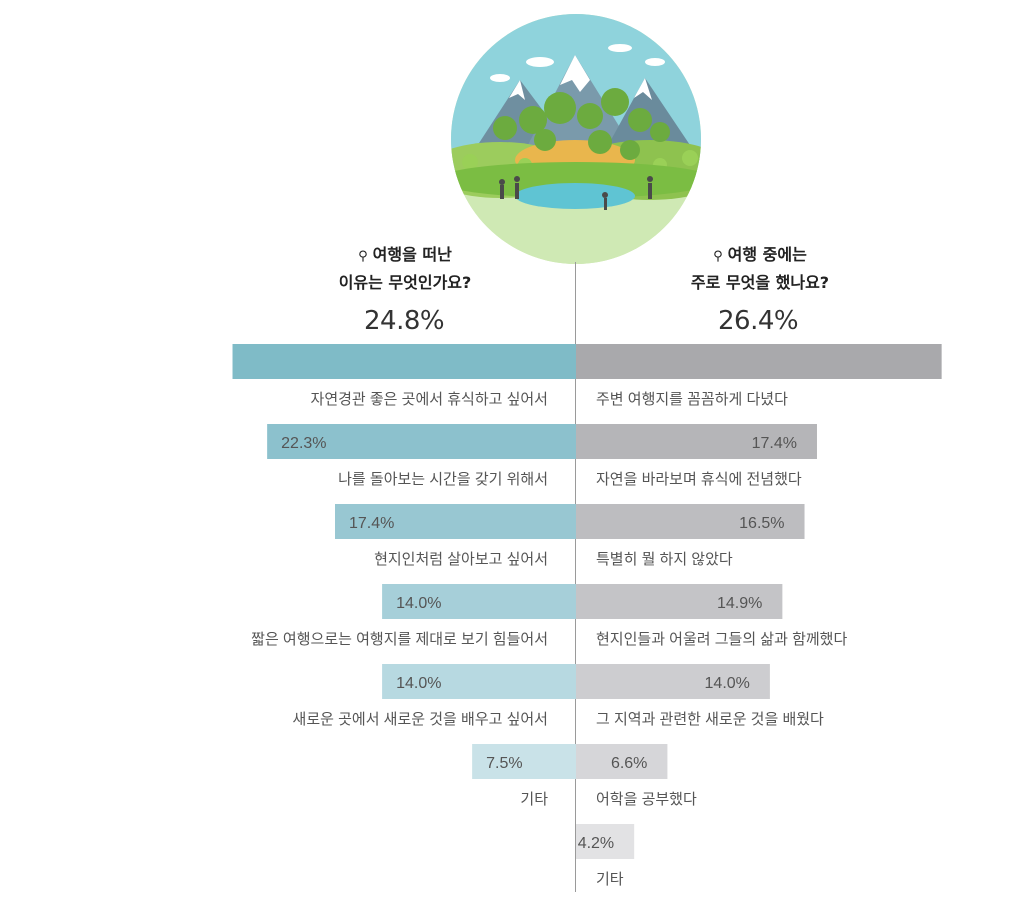 This screenshot has width=1035, height=905. What do you see at coordinates (727, 683) in the screenshot?
I see `right-value-label-5: 14.0%` at bounding box center [727, 683].